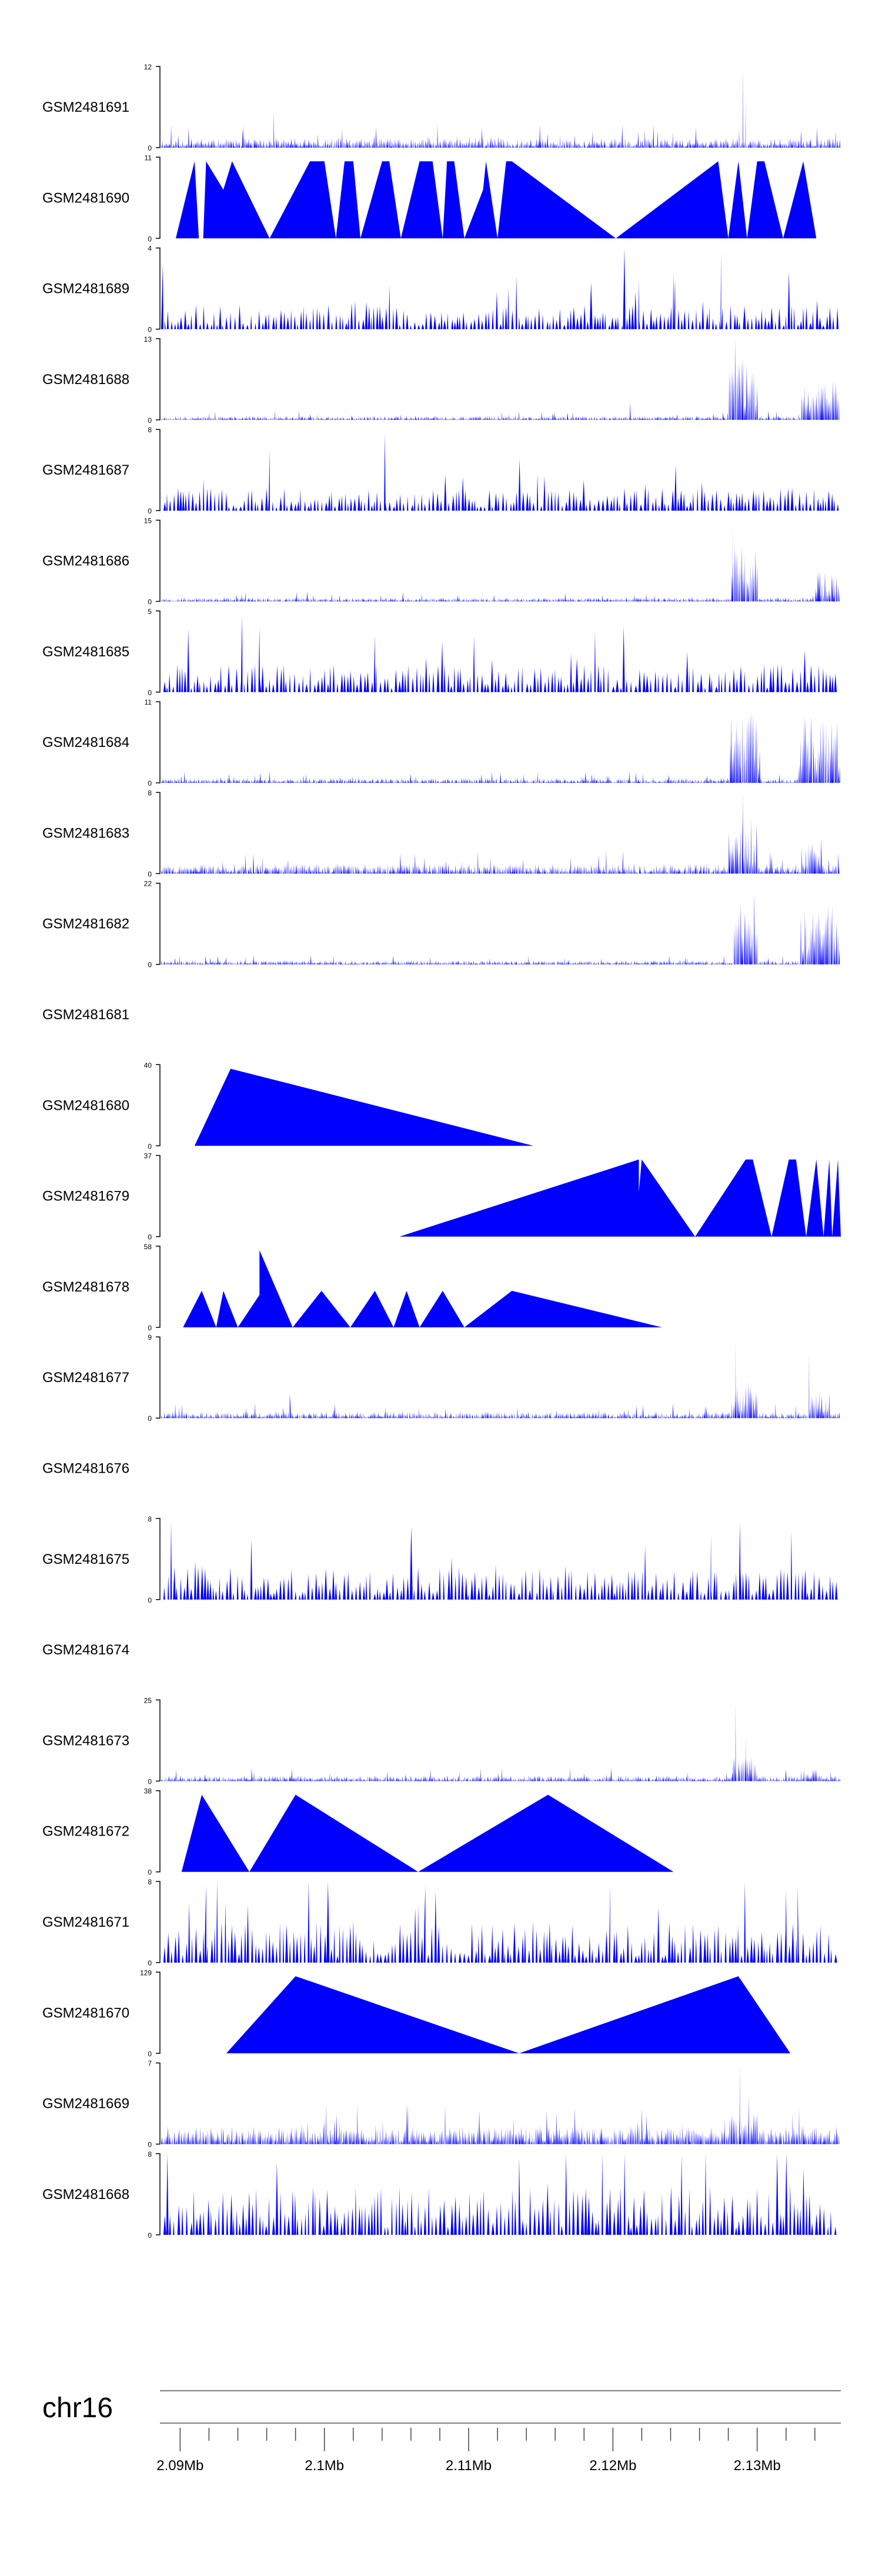 The height and width of the screenshot is (2576, 882). What do you see at coordinates (612, 2466) in the screenshot?
I see `x-tick-label: 2.12Mb` at bounding box center [612, 2466].